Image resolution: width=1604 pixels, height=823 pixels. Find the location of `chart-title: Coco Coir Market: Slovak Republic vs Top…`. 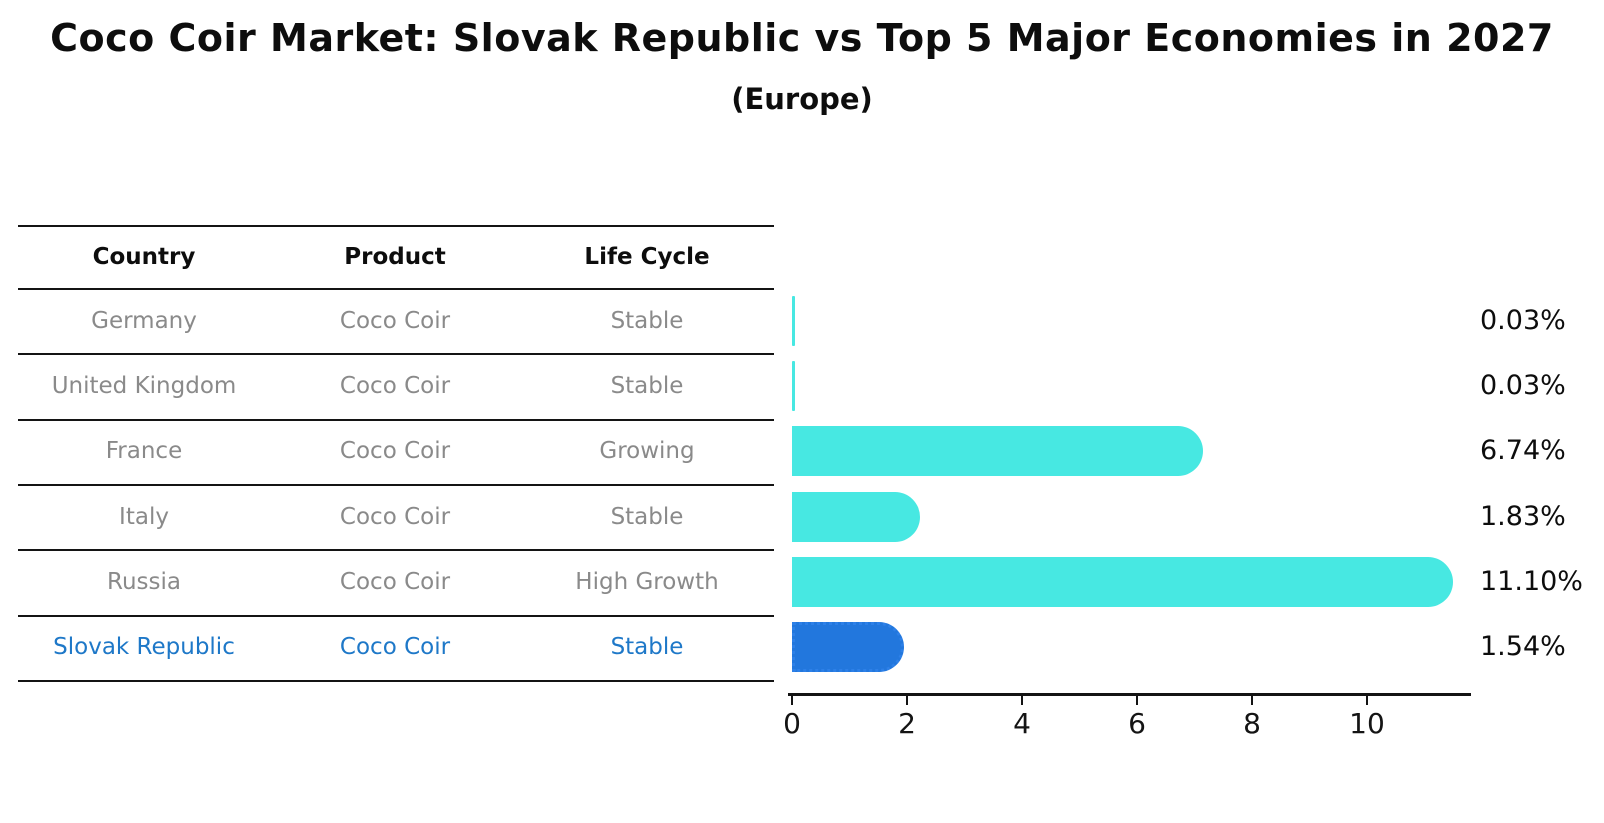

chart-title: Coco Coir Market: Slovak Republic vs Top… is located at coordinates (802, 38).